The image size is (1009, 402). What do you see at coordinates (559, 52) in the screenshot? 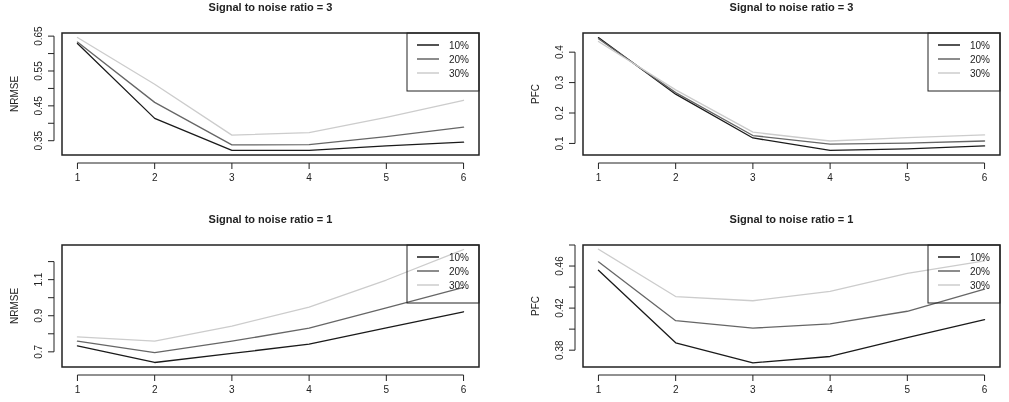
I see `y-tick-label: 0.4` at bounding box center [559, 52].